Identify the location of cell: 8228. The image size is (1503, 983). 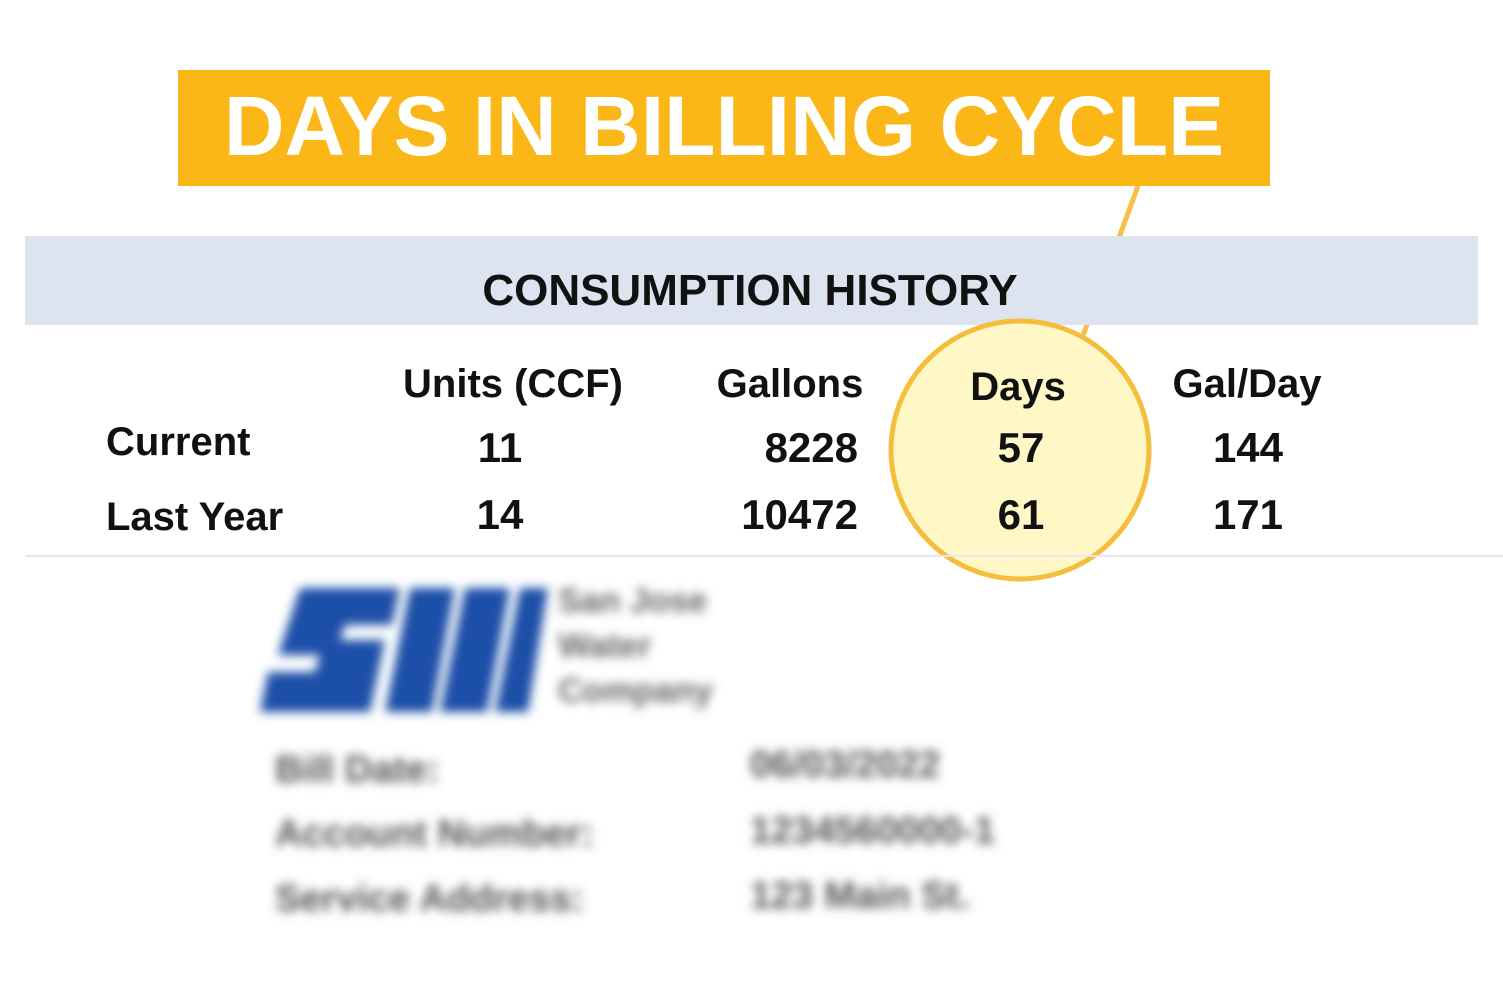
(811, 447).